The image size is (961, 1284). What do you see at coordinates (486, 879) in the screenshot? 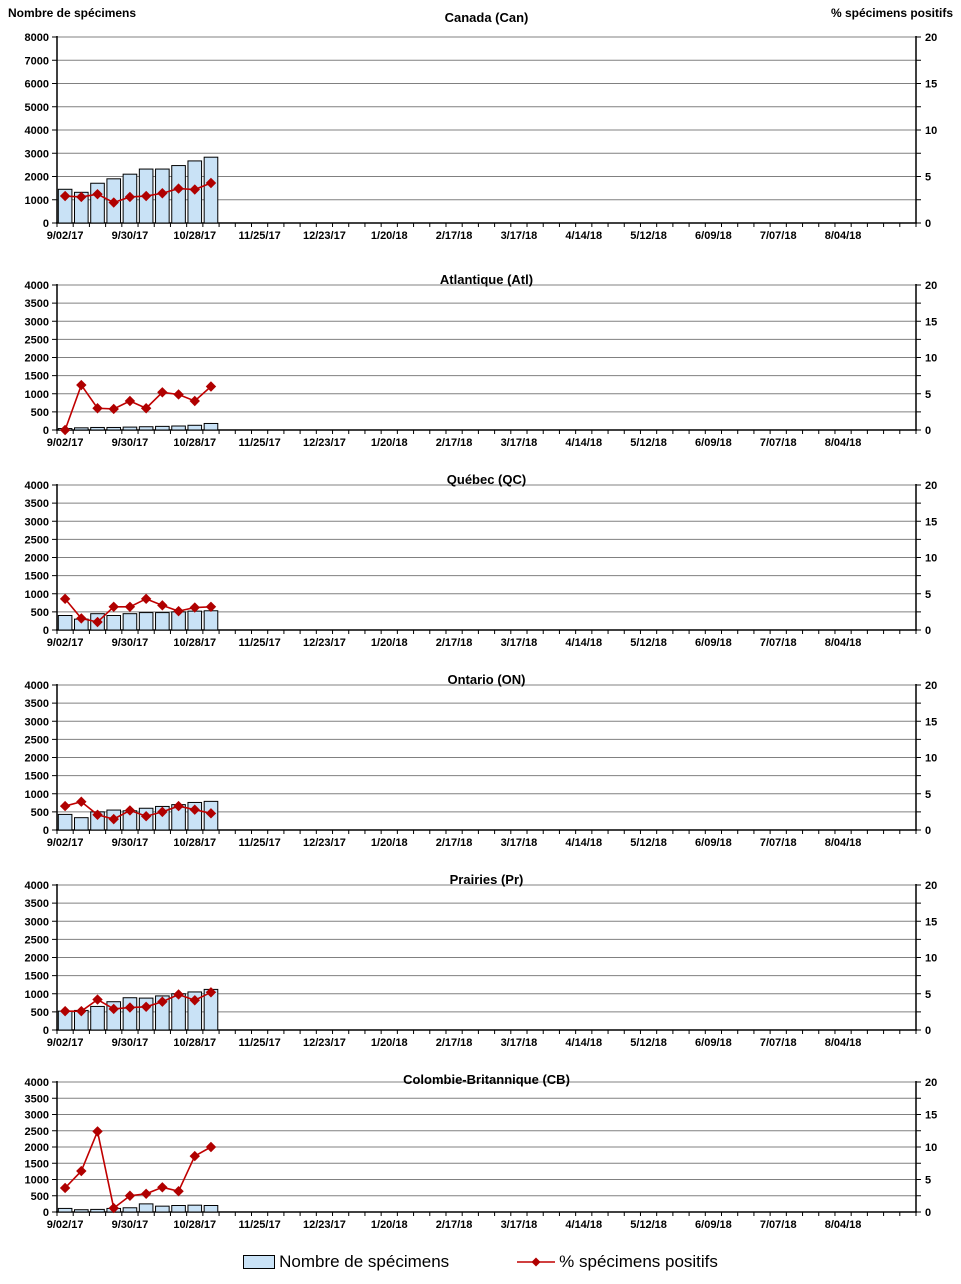
I see `chart-title-prairies: Prairies (Pr)` at bounding box center [486, 879].